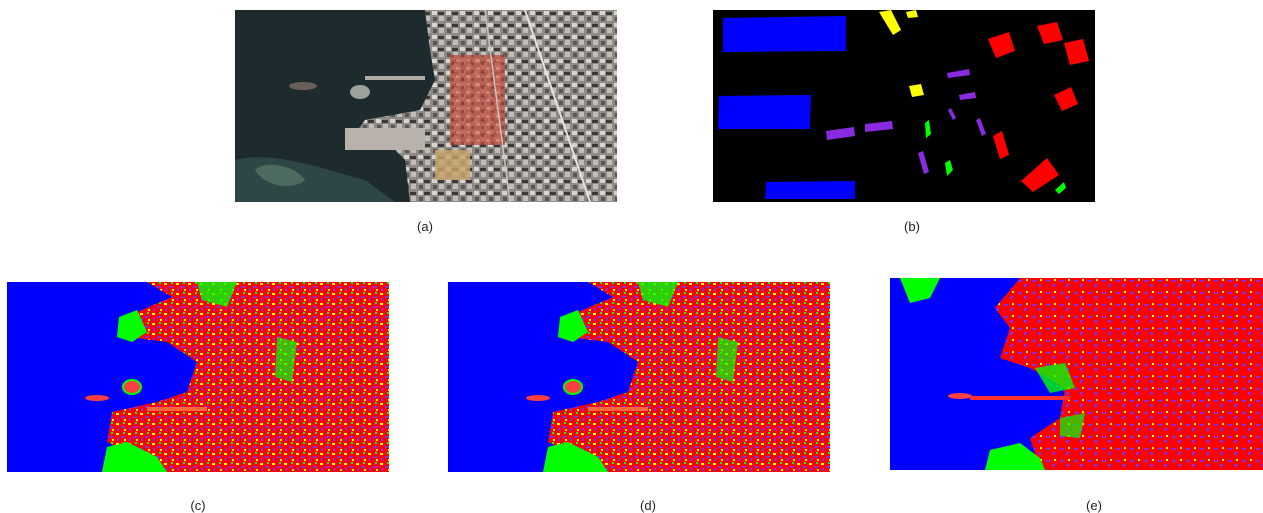 The width and height of the screenshot is (1263, 513). What do you see at coordinates (1076, 374) in the screenshot?
I see `classification-map-e` at bounding box center [1076, 374].